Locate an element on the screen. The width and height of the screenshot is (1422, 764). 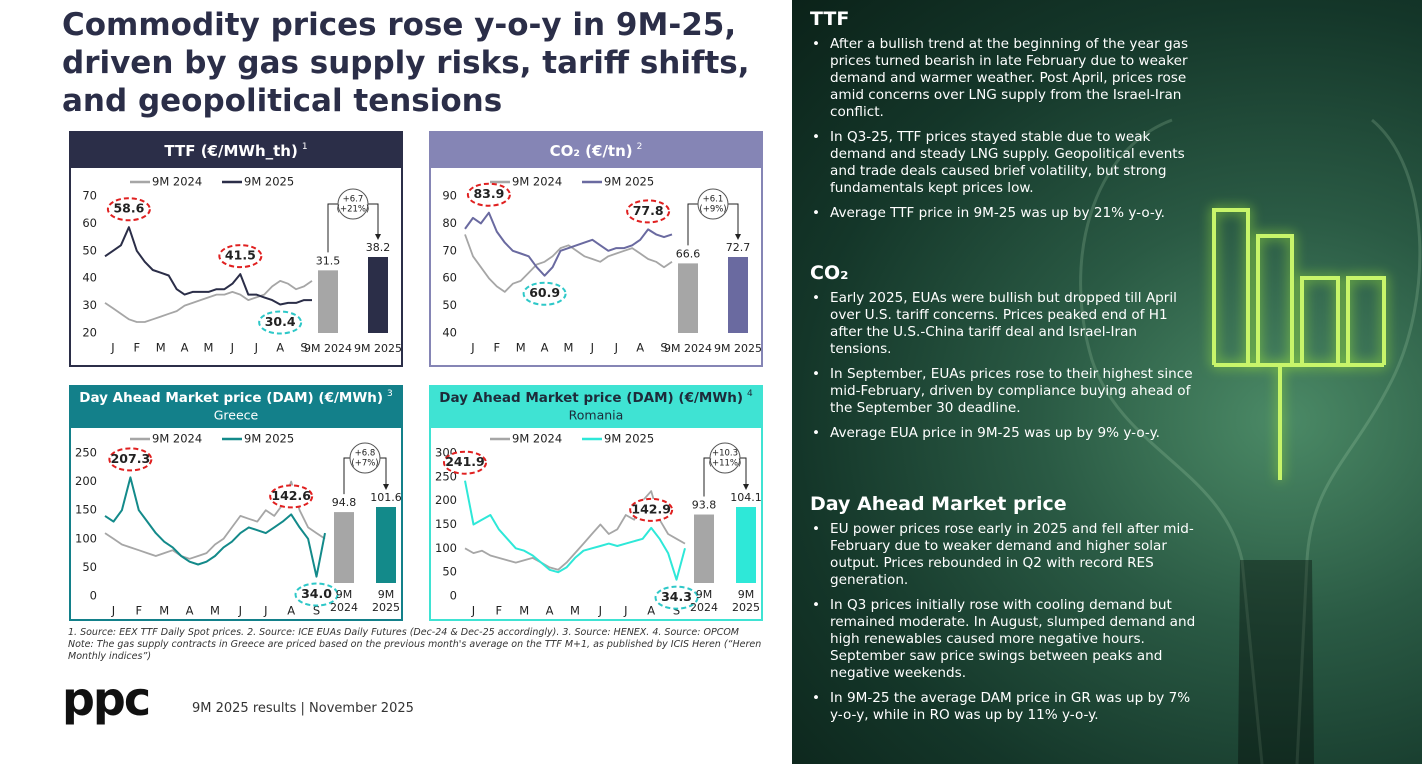
delta-percent: (+7%) is located at coordinates (364, 464).